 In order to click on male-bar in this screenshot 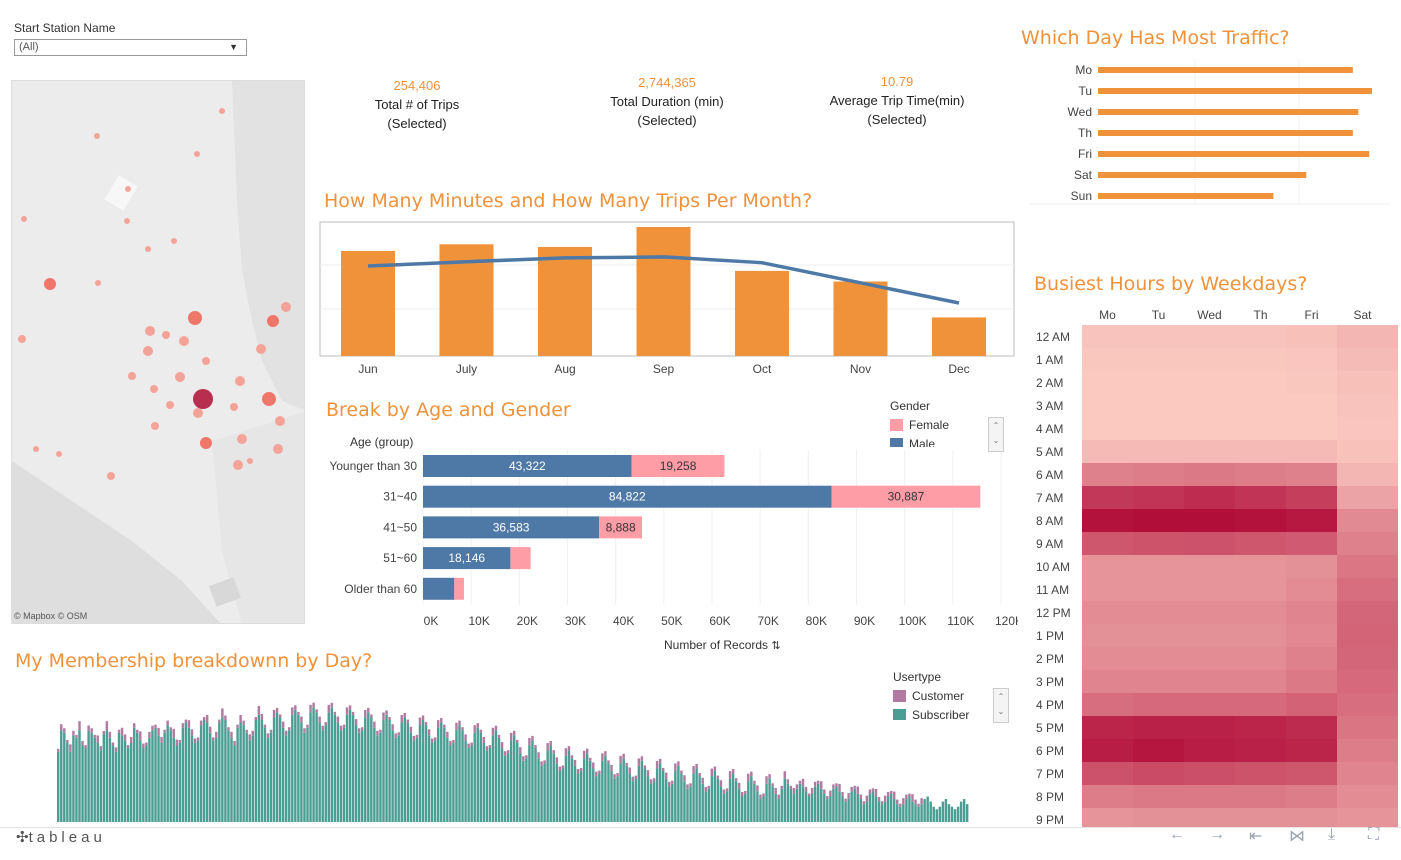, I will do `click(467, 558)`.